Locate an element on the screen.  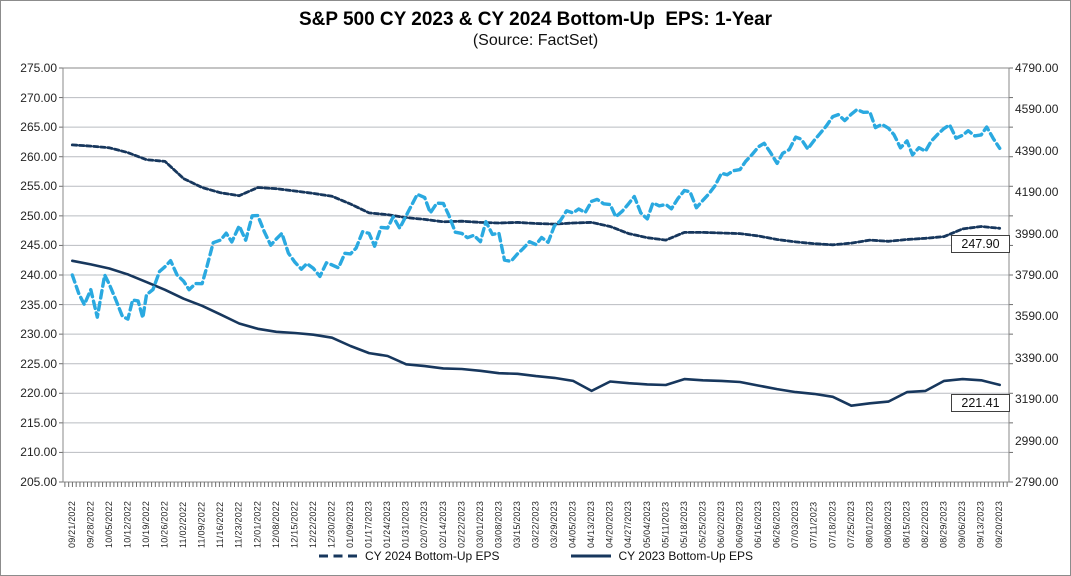
x-axis-tick-label: 02/07/2023 is located at coordinates (424, 524).